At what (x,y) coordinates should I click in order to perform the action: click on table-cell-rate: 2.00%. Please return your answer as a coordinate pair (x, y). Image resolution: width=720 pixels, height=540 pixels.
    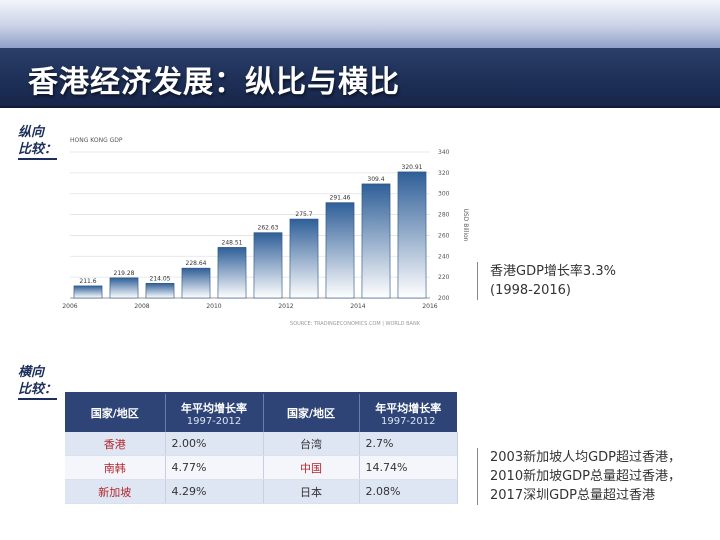
    Looking at the image, I should click on (214, 444).